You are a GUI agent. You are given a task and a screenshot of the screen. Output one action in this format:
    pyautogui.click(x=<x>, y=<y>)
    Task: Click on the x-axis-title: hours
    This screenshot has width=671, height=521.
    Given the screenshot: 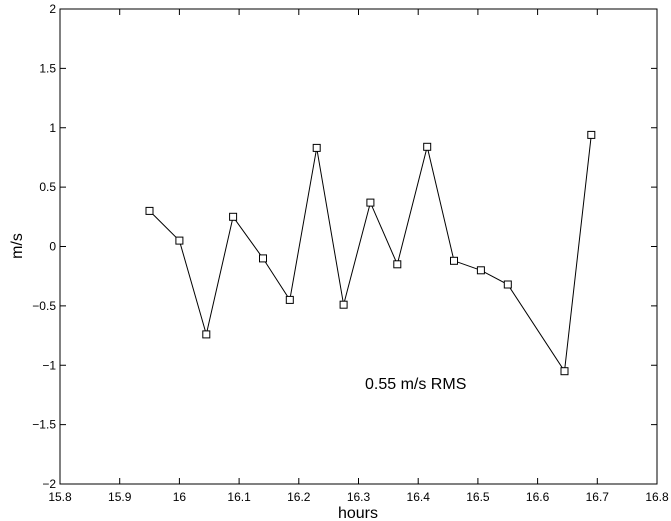 What is the action you would take?
    pyautogui.click(x=358, y=513)
    